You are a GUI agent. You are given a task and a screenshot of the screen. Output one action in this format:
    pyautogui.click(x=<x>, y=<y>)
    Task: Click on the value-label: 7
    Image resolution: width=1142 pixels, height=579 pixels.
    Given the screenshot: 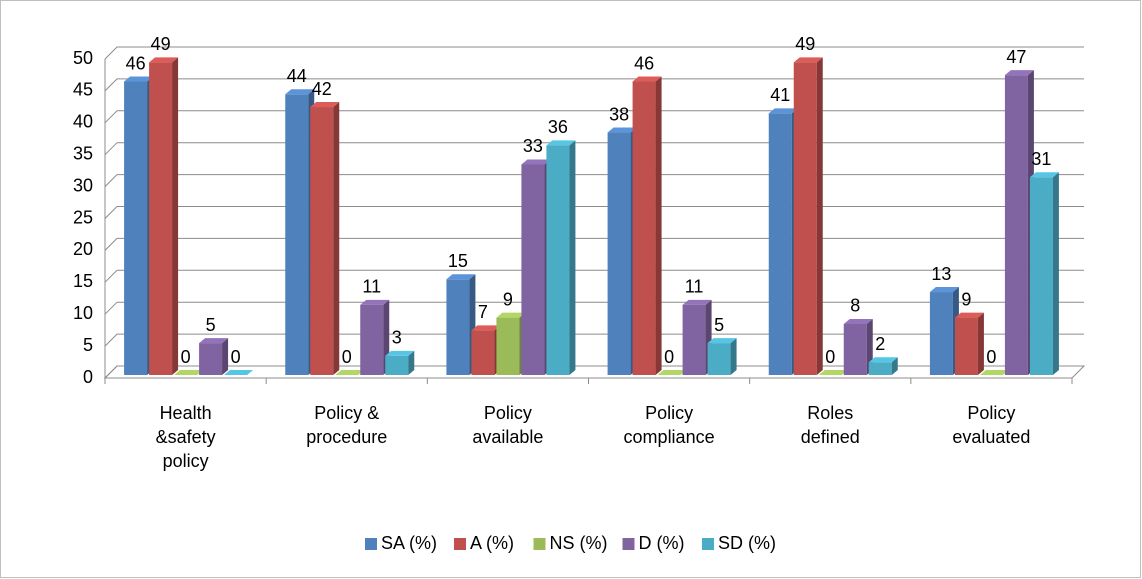 What is the action you would take?
    pyautogui.click(x=483, y=312)
    